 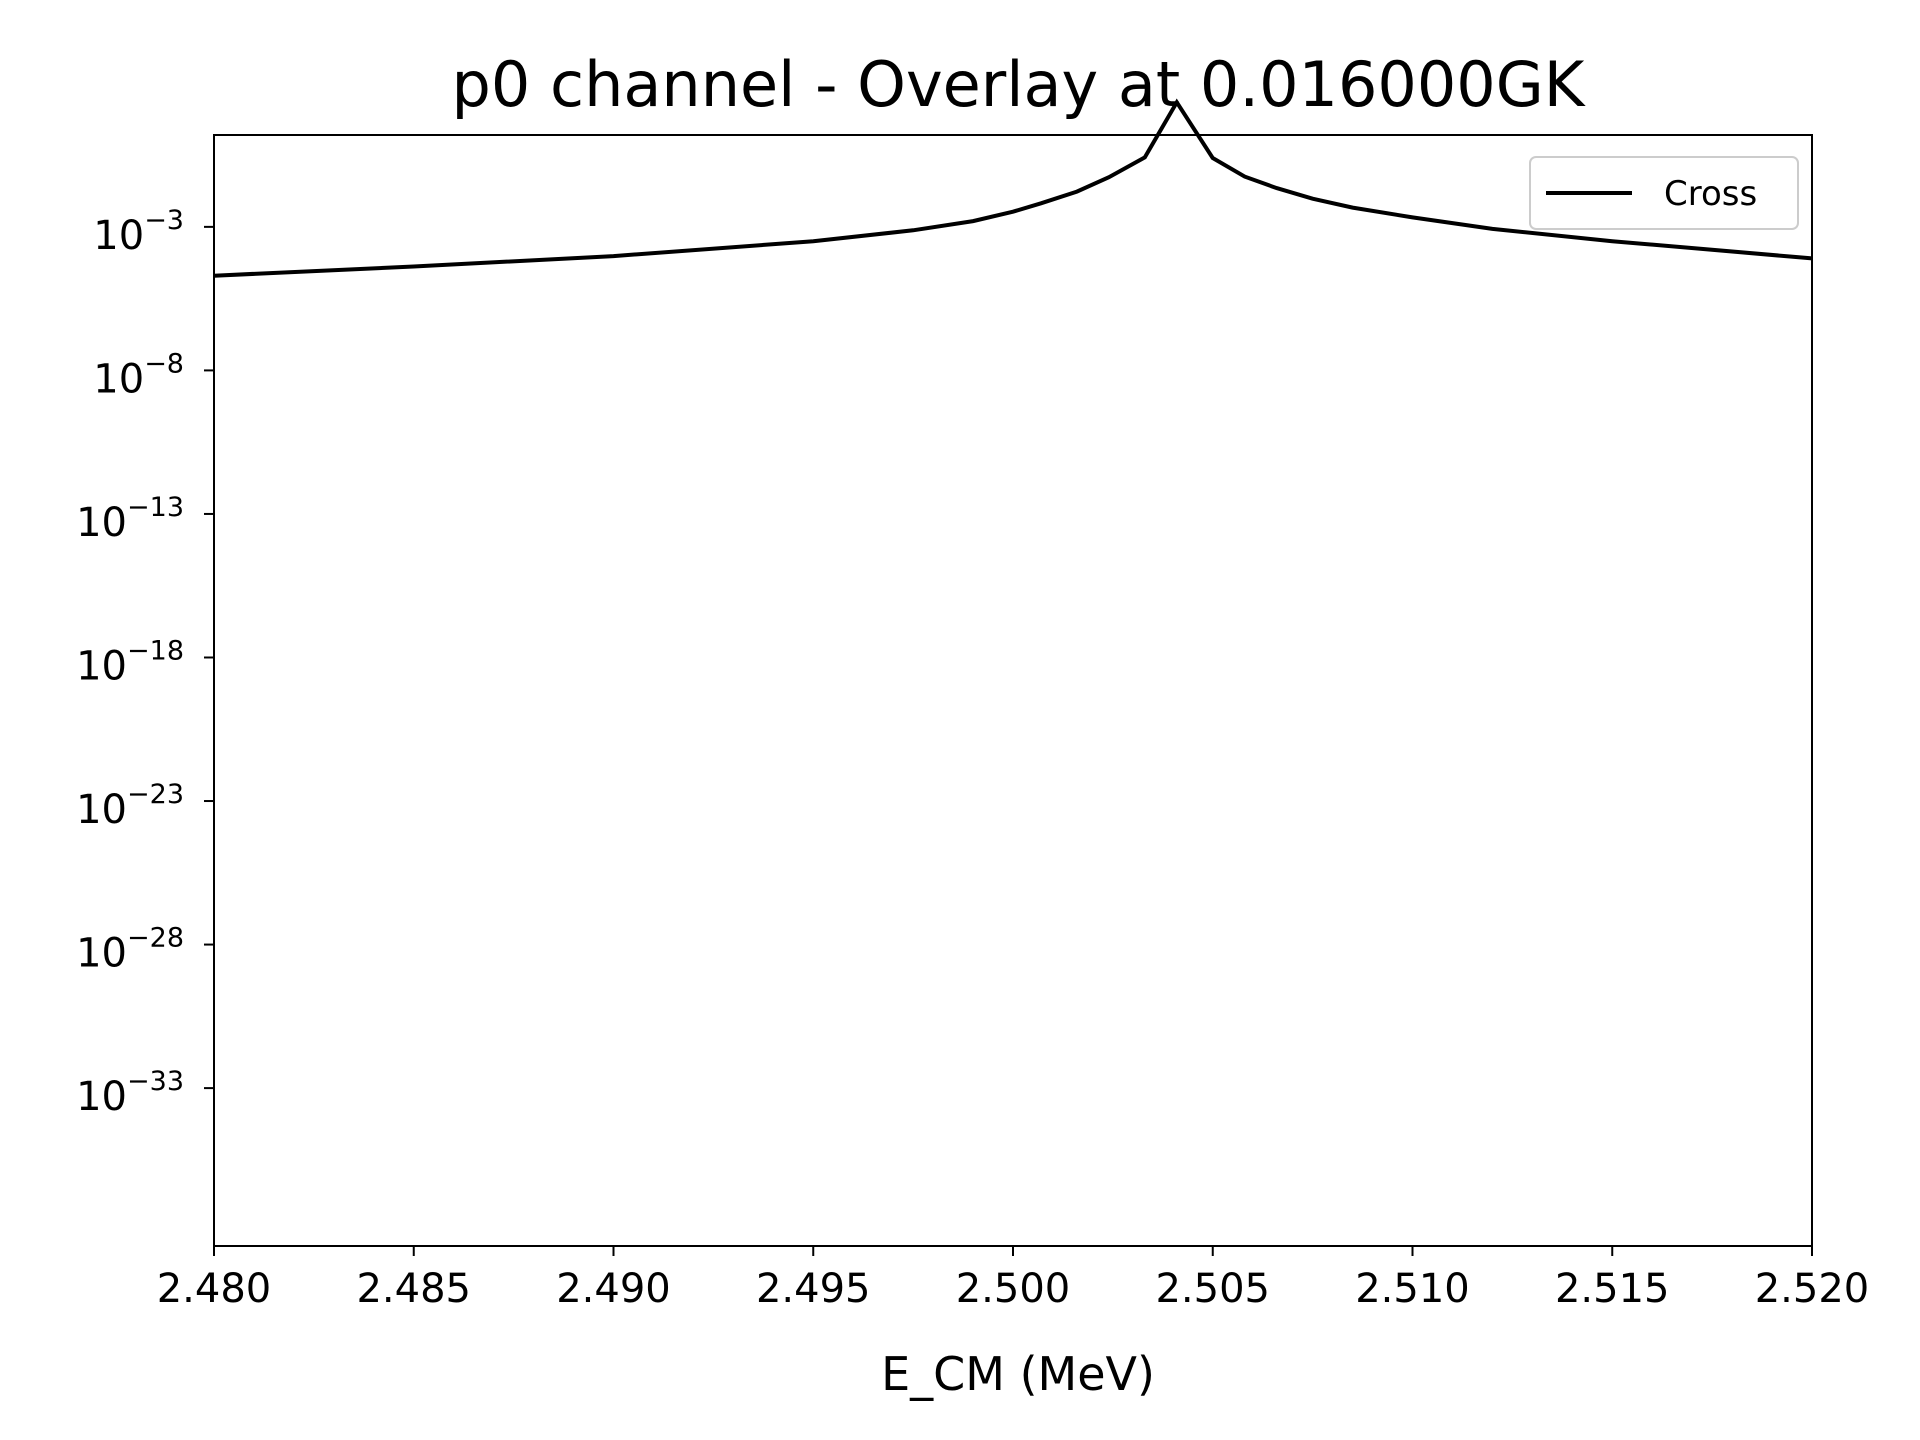 I want to click on x-tick-label: 2.500, so click(x=1013, y=1289).